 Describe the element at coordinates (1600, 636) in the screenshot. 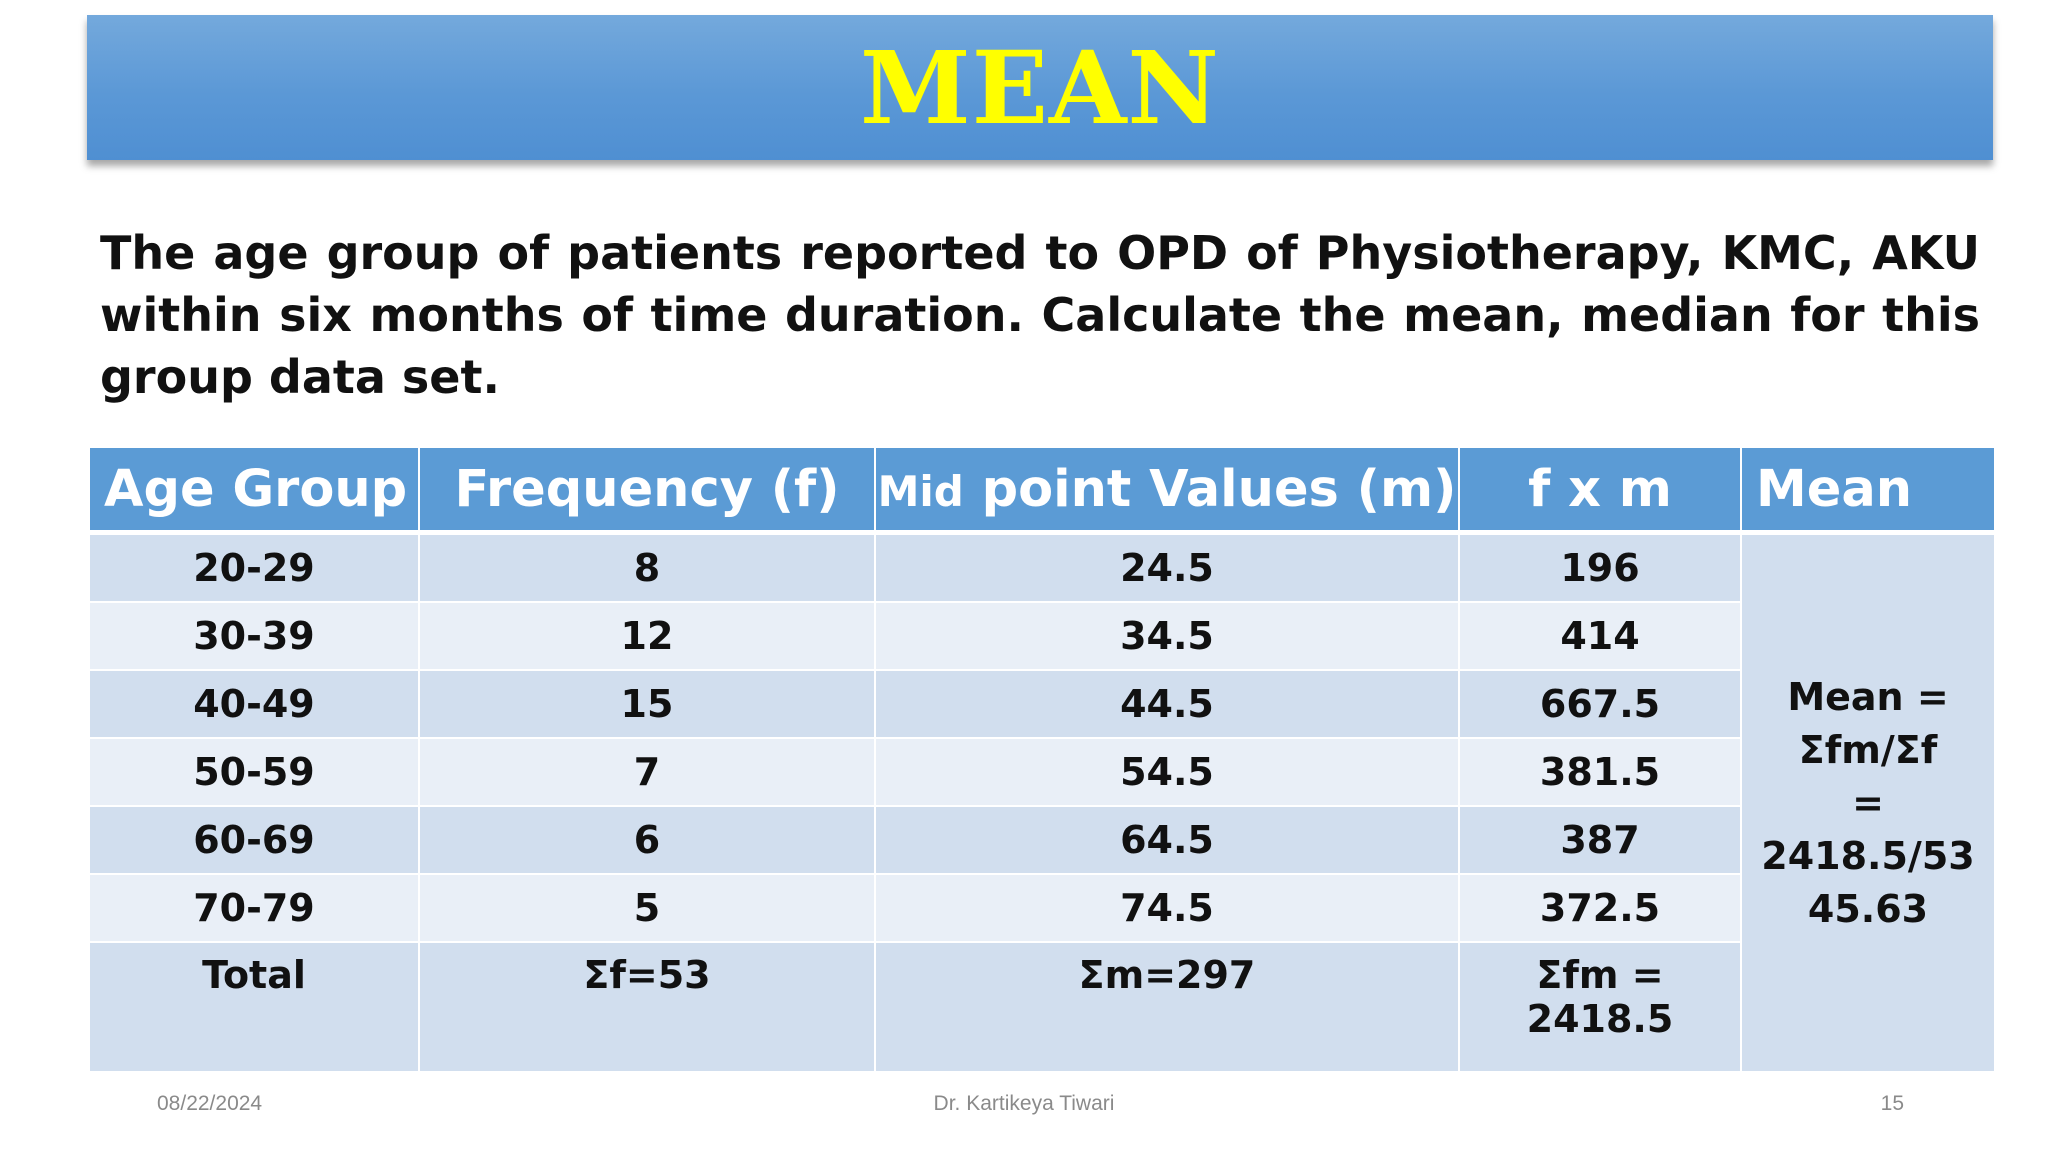

I see `cell-fxm: 414` at that location.